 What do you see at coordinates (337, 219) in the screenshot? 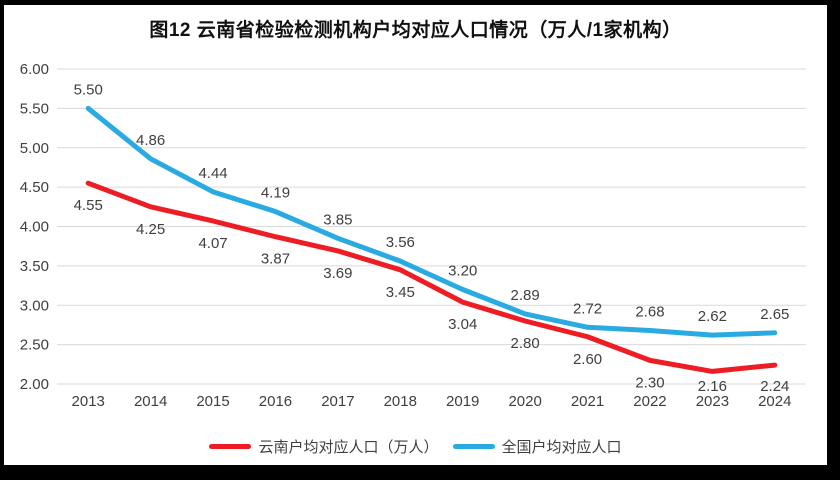
I see `data-label: 3.85` at bounding box center [337, 219].